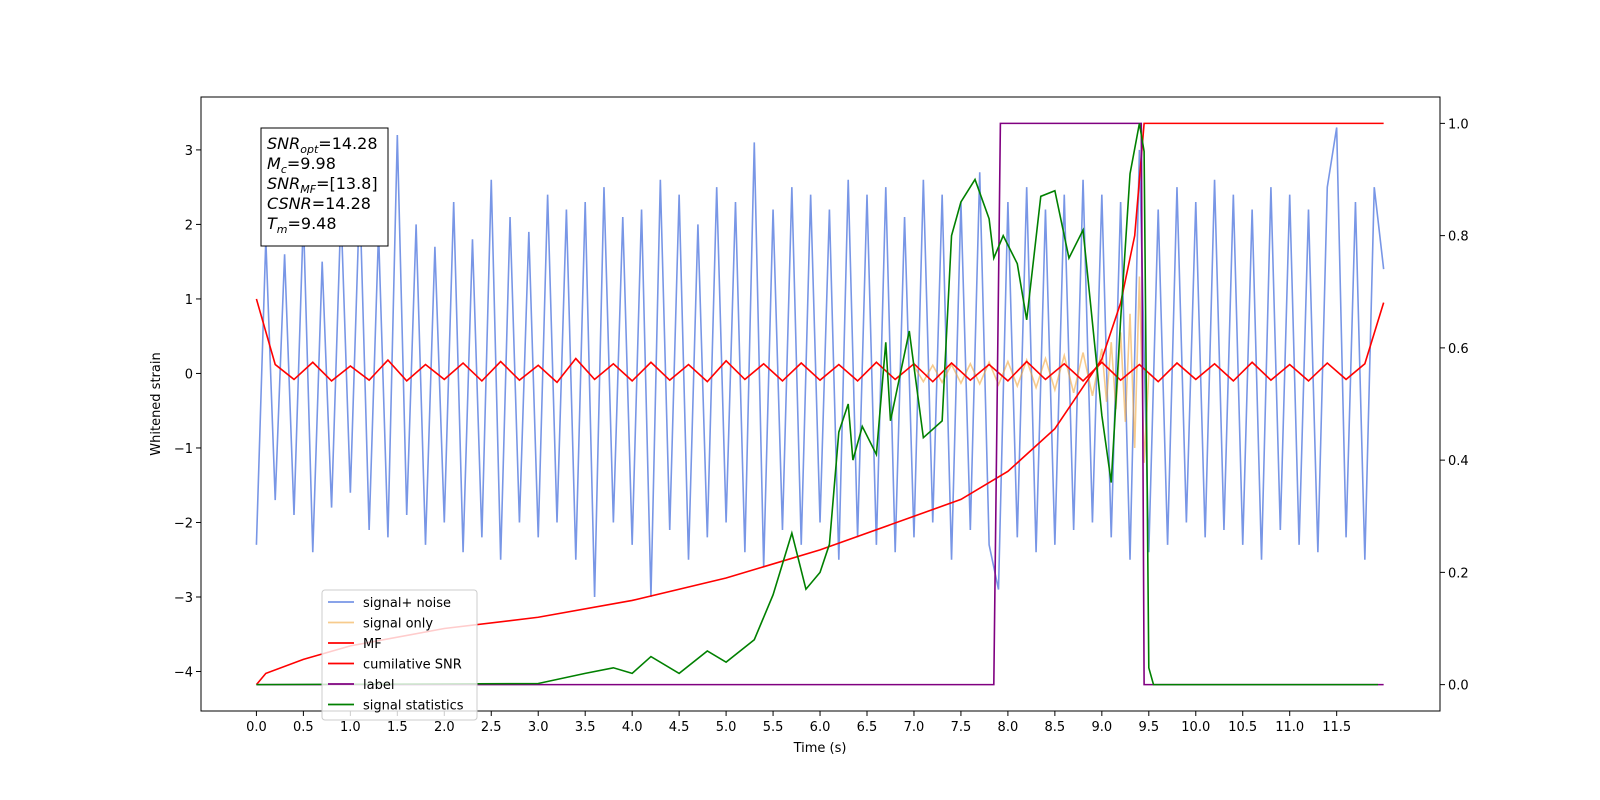 Image resolution: width=1600 pixels, height=800 pixels. What do you see at coordinates (189, 151) in the screenshot?
I see `y-tick-label: 3` at bounding box center [189, 151].